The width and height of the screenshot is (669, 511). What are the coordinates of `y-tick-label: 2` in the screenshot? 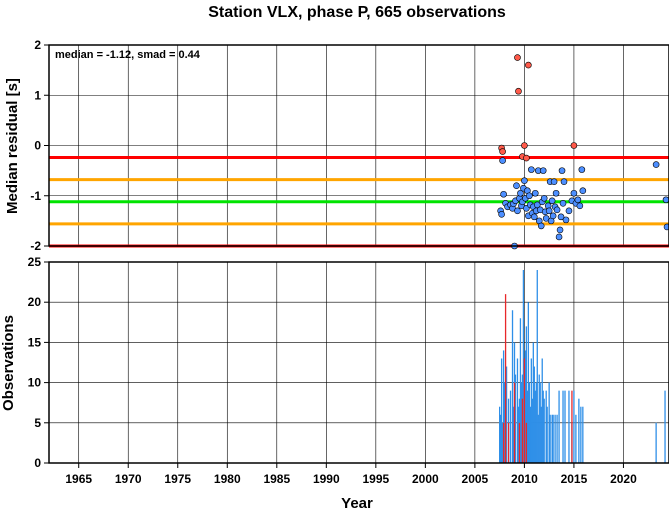 It's located at (37, 45).